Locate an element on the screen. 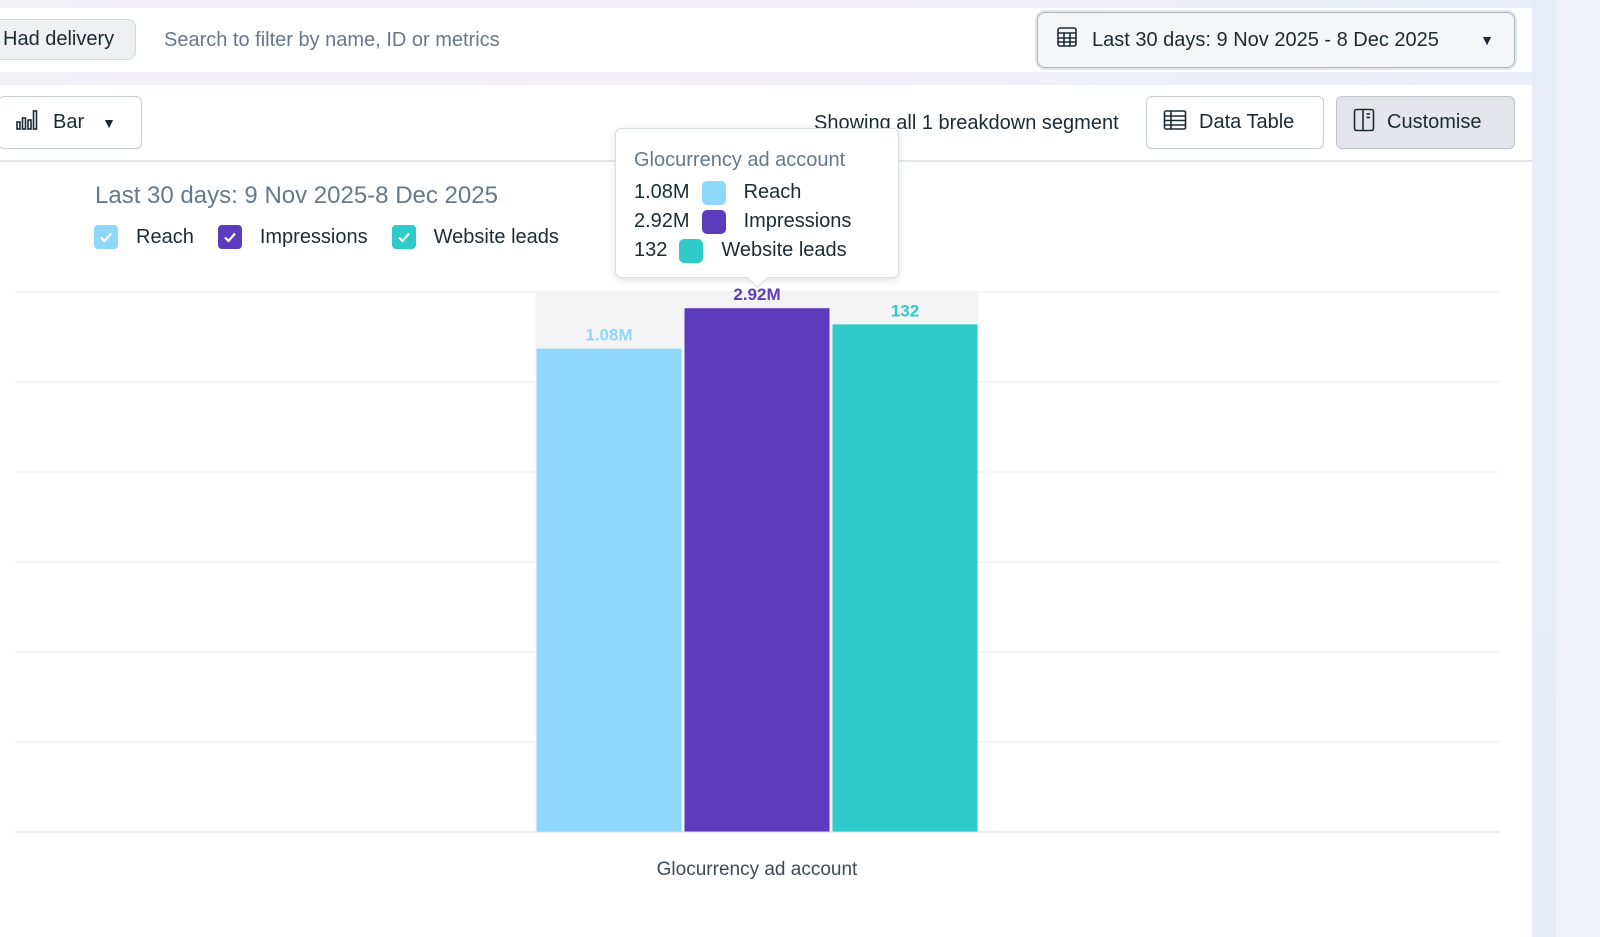 The image size is (1600, 937). chart-type-label: Bar is located at coordinates (69, 122).